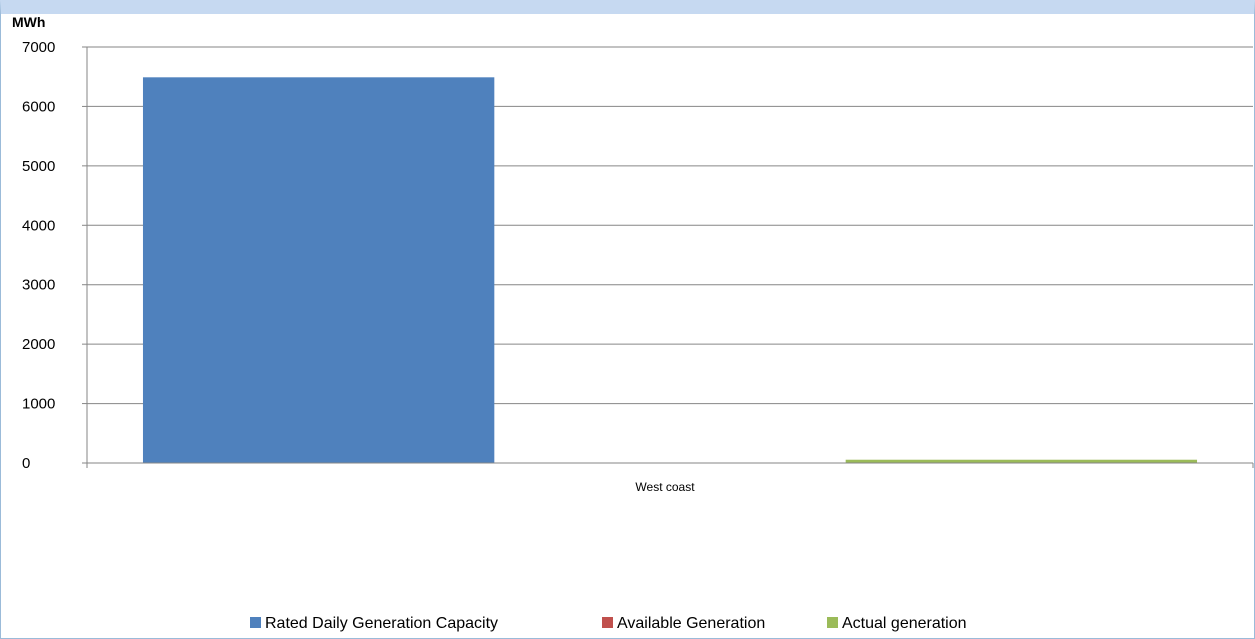  What do you see at coordinates (26, 463) in the screenshot?
I see `y-tick-label: 0` at bounding box center [26, 463].